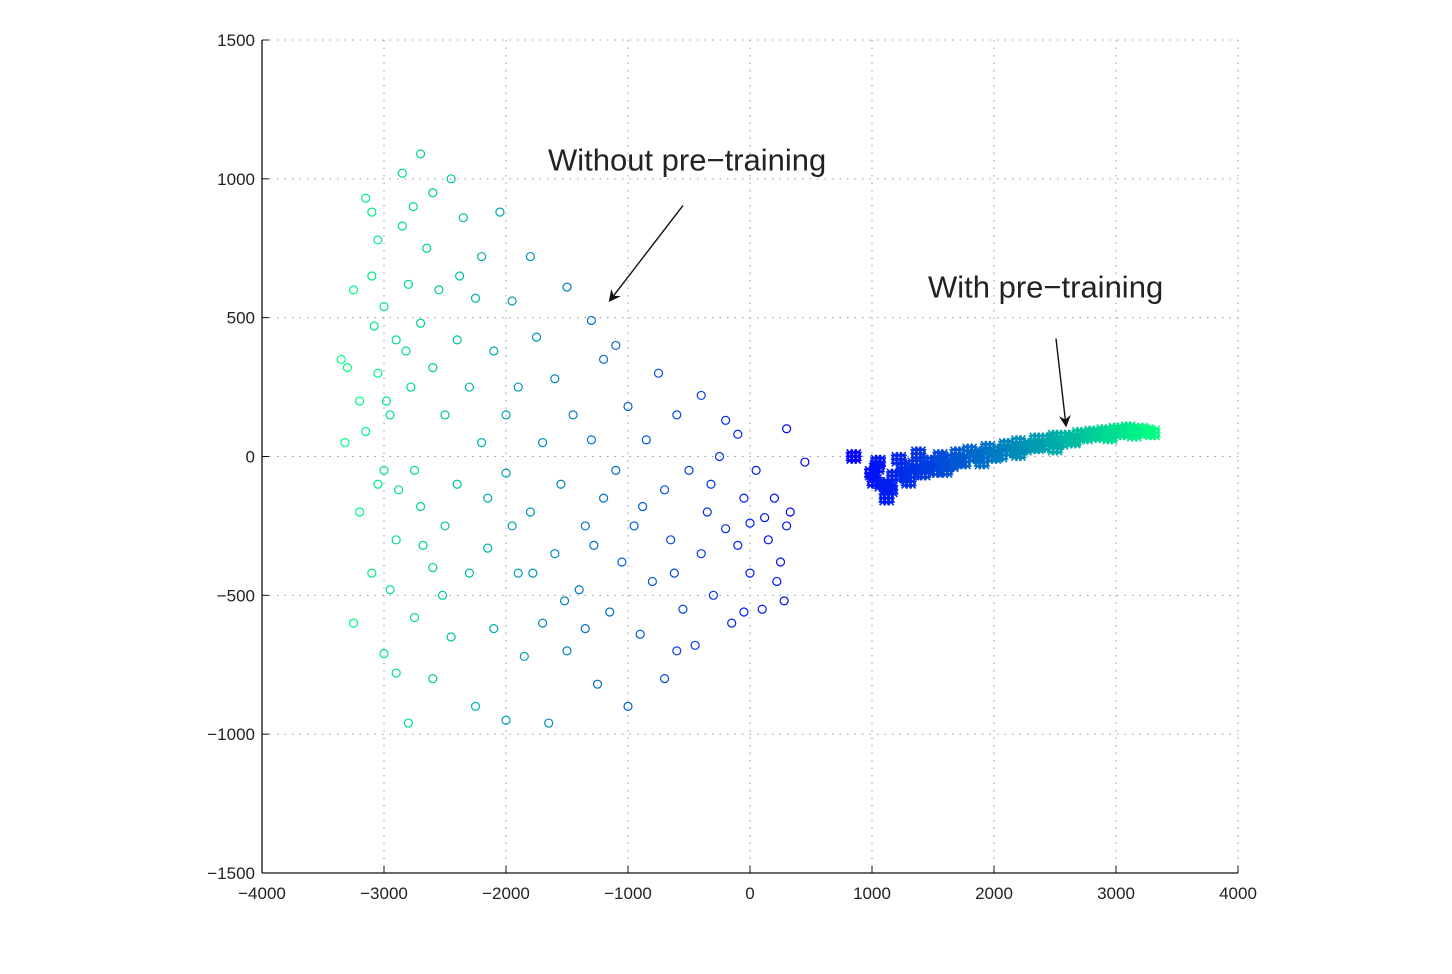 Image resolution: width=1452 pixels, height=974 pixels. What do you see at coordinates (231, 873) in the screenshot?
I see `y-tick-label: −1500` at bounding box center [231, 873].